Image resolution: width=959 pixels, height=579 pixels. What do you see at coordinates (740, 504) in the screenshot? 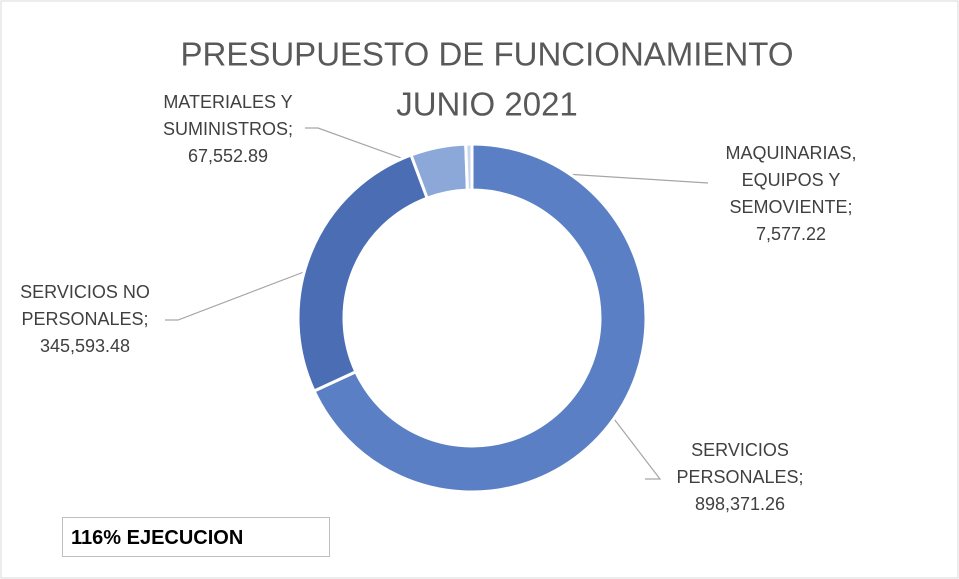
I see `data-label-value: 898,371.26` at bounding box center [740, 504].